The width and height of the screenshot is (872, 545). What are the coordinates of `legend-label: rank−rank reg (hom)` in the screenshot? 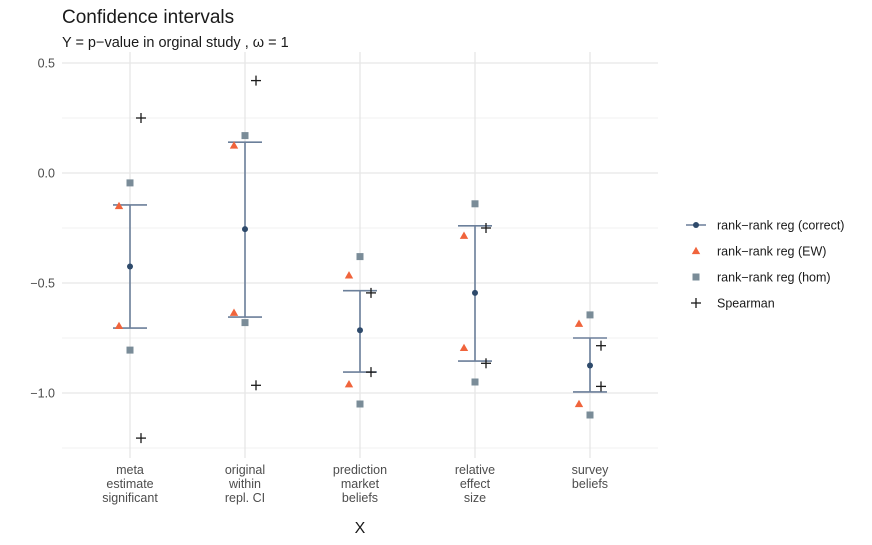 It's located at (774, 278).